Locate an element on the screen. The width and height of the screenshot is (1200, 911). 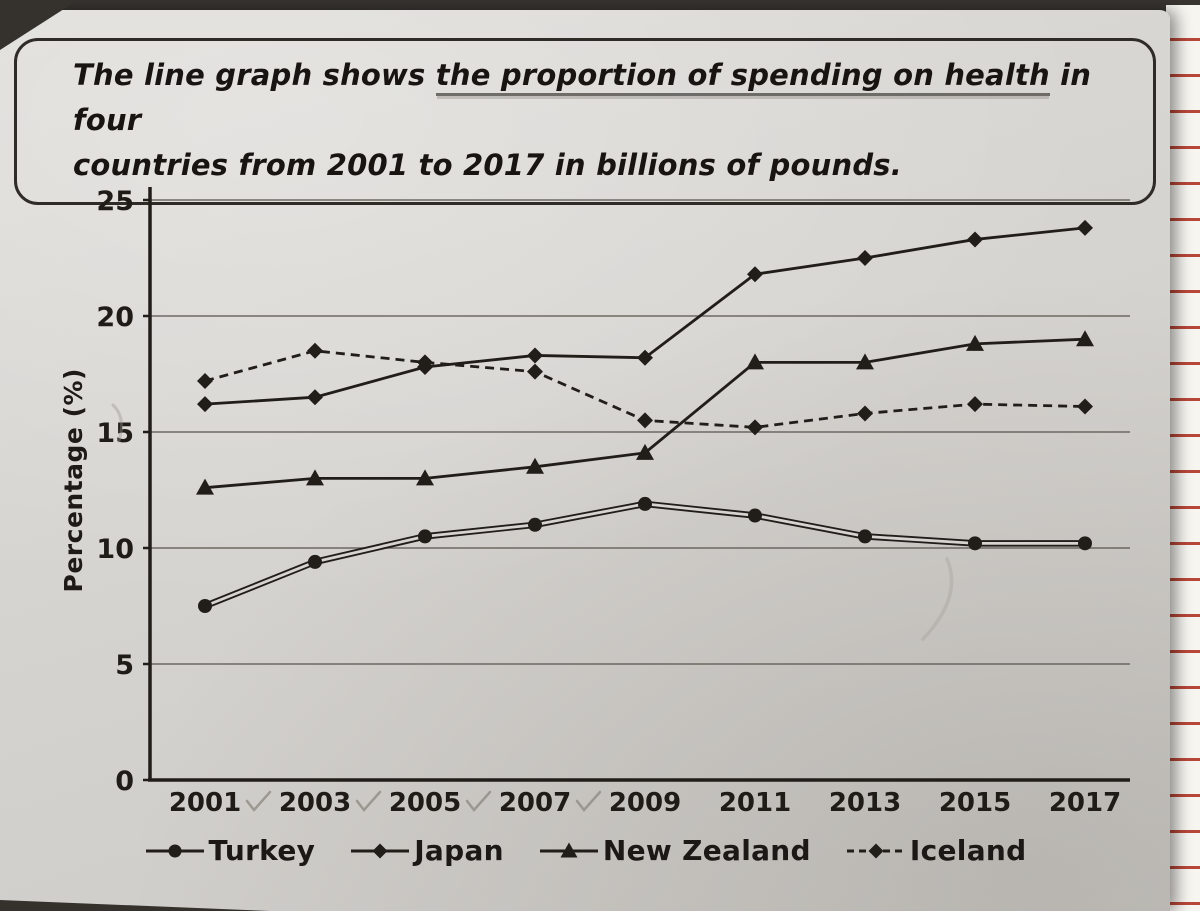
legend-label: Iceland is located at coordinates (968, 850).